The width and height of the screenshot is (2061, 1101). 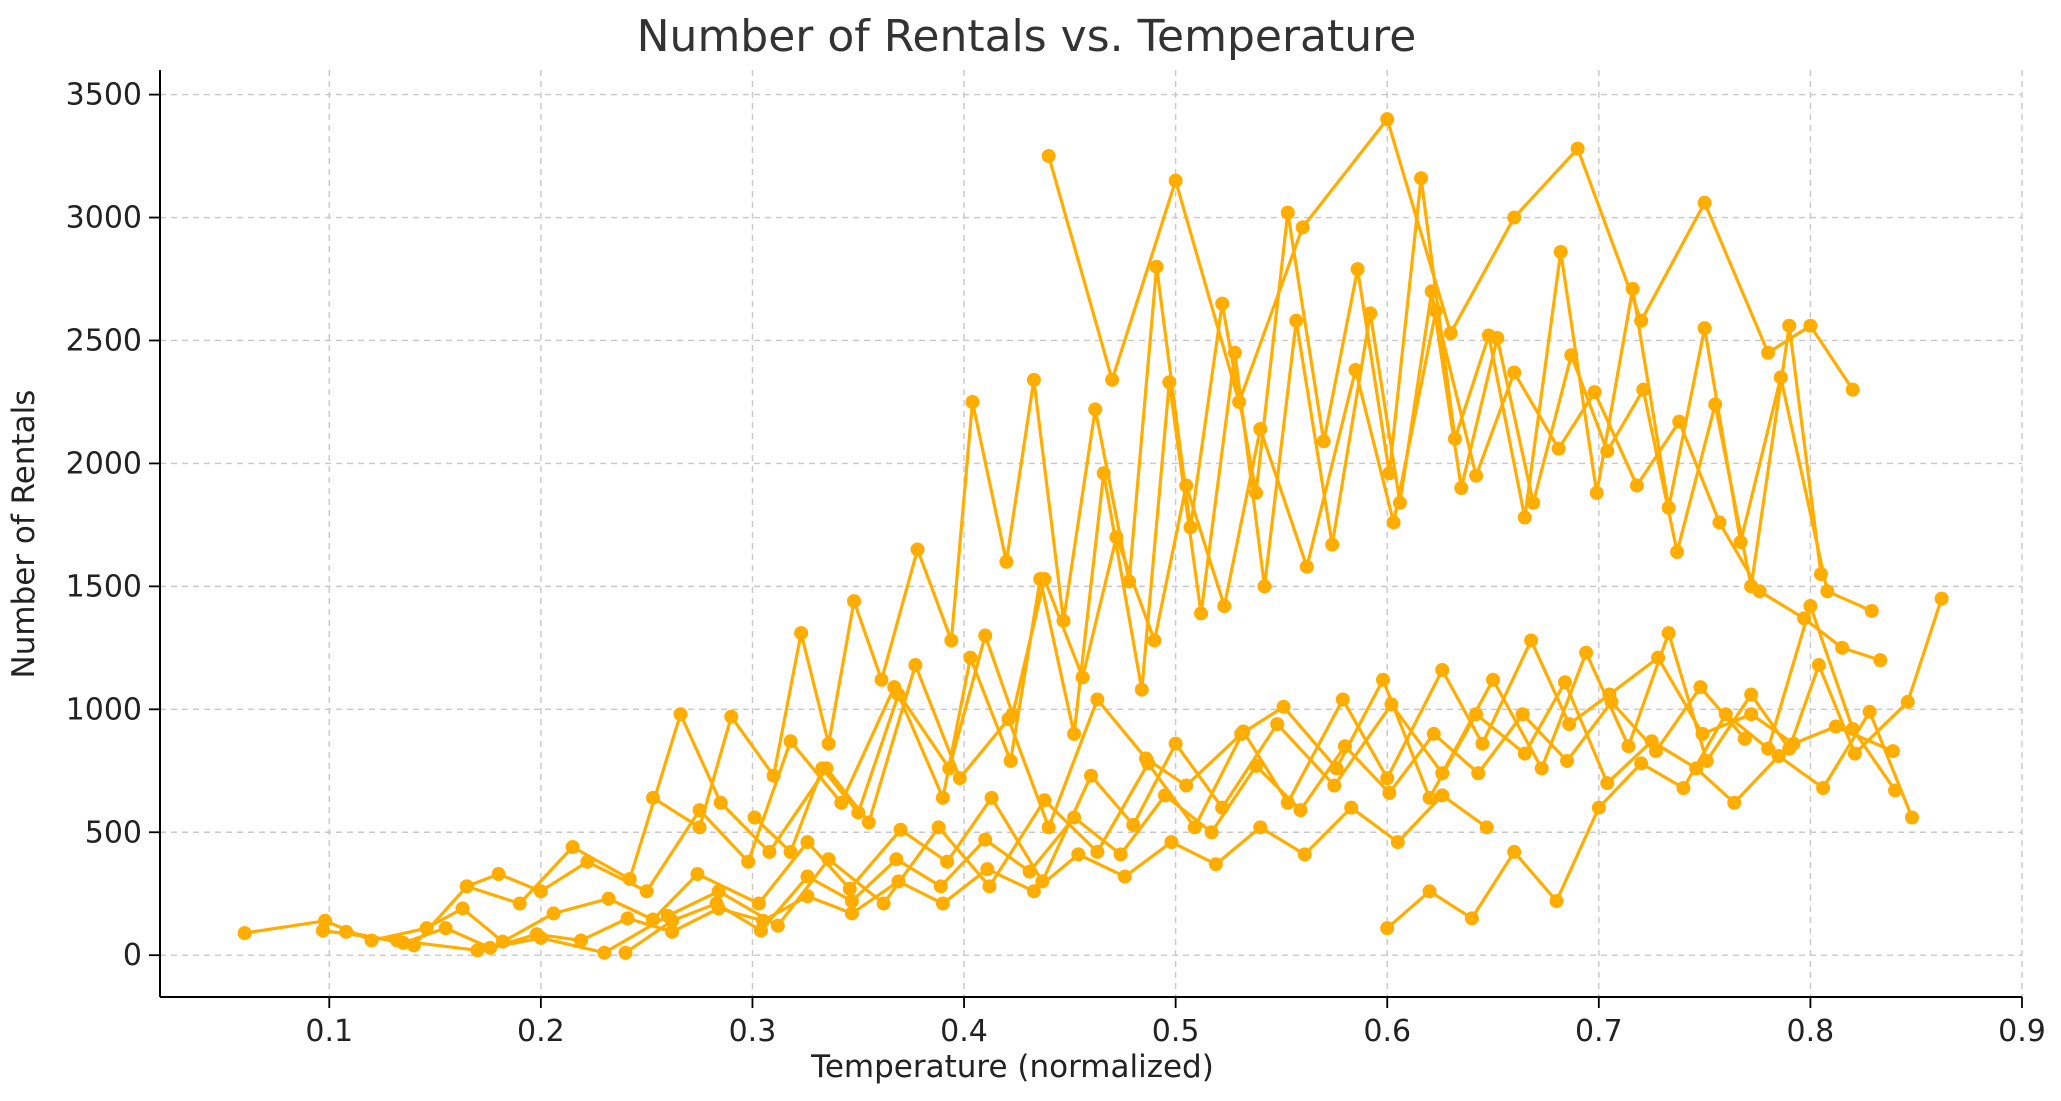 What do you see at coordinates (104, 95) in the screenshot?
I see `y-tick-label: 3500` at bounding box center [104, 95].